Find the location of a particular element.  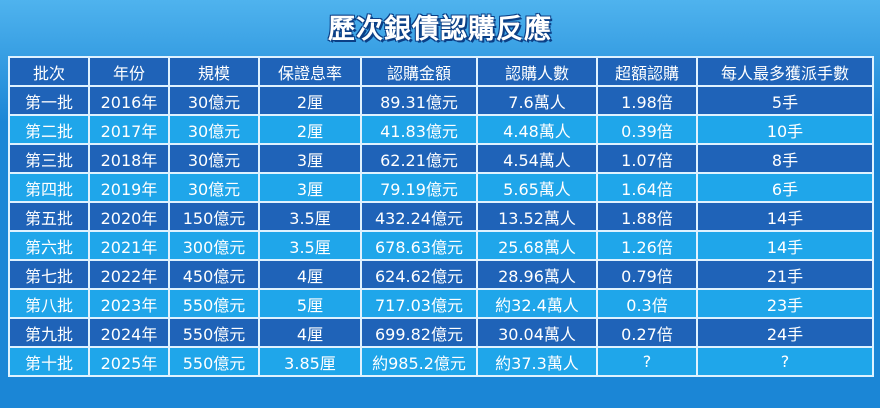

table-cell: 8手 is located at coordinates (785, 158).